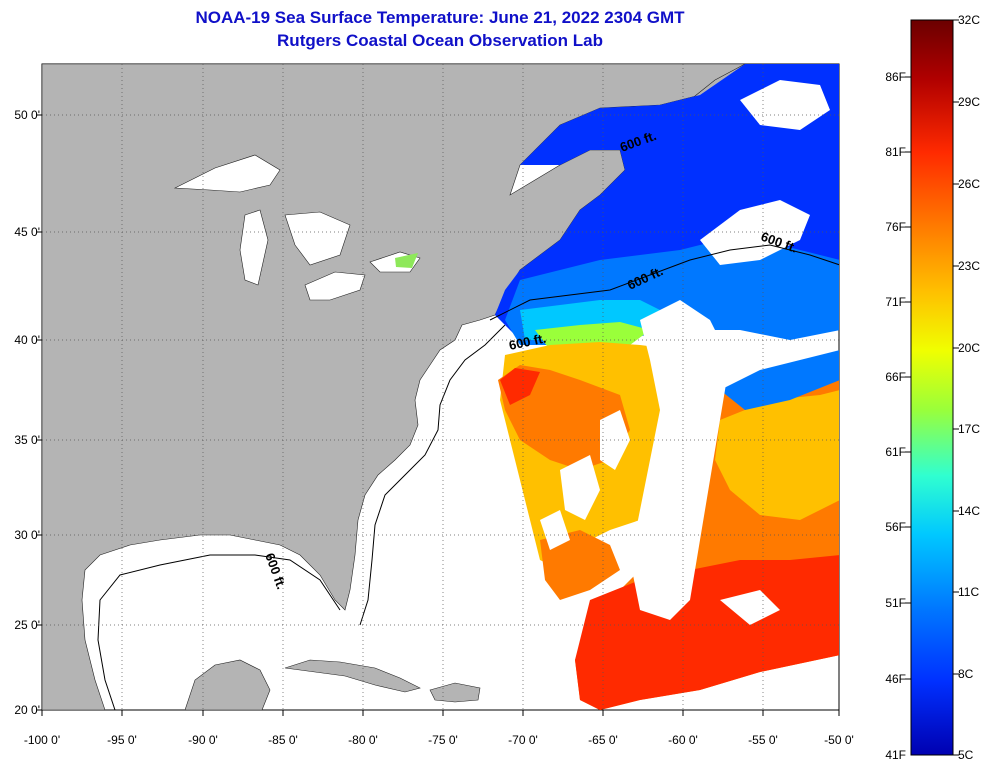  What do you see at coordinates (895, 755) in the screenshot?
I see `colorbar-label-f: 41F` at bounding box center [895, 755].